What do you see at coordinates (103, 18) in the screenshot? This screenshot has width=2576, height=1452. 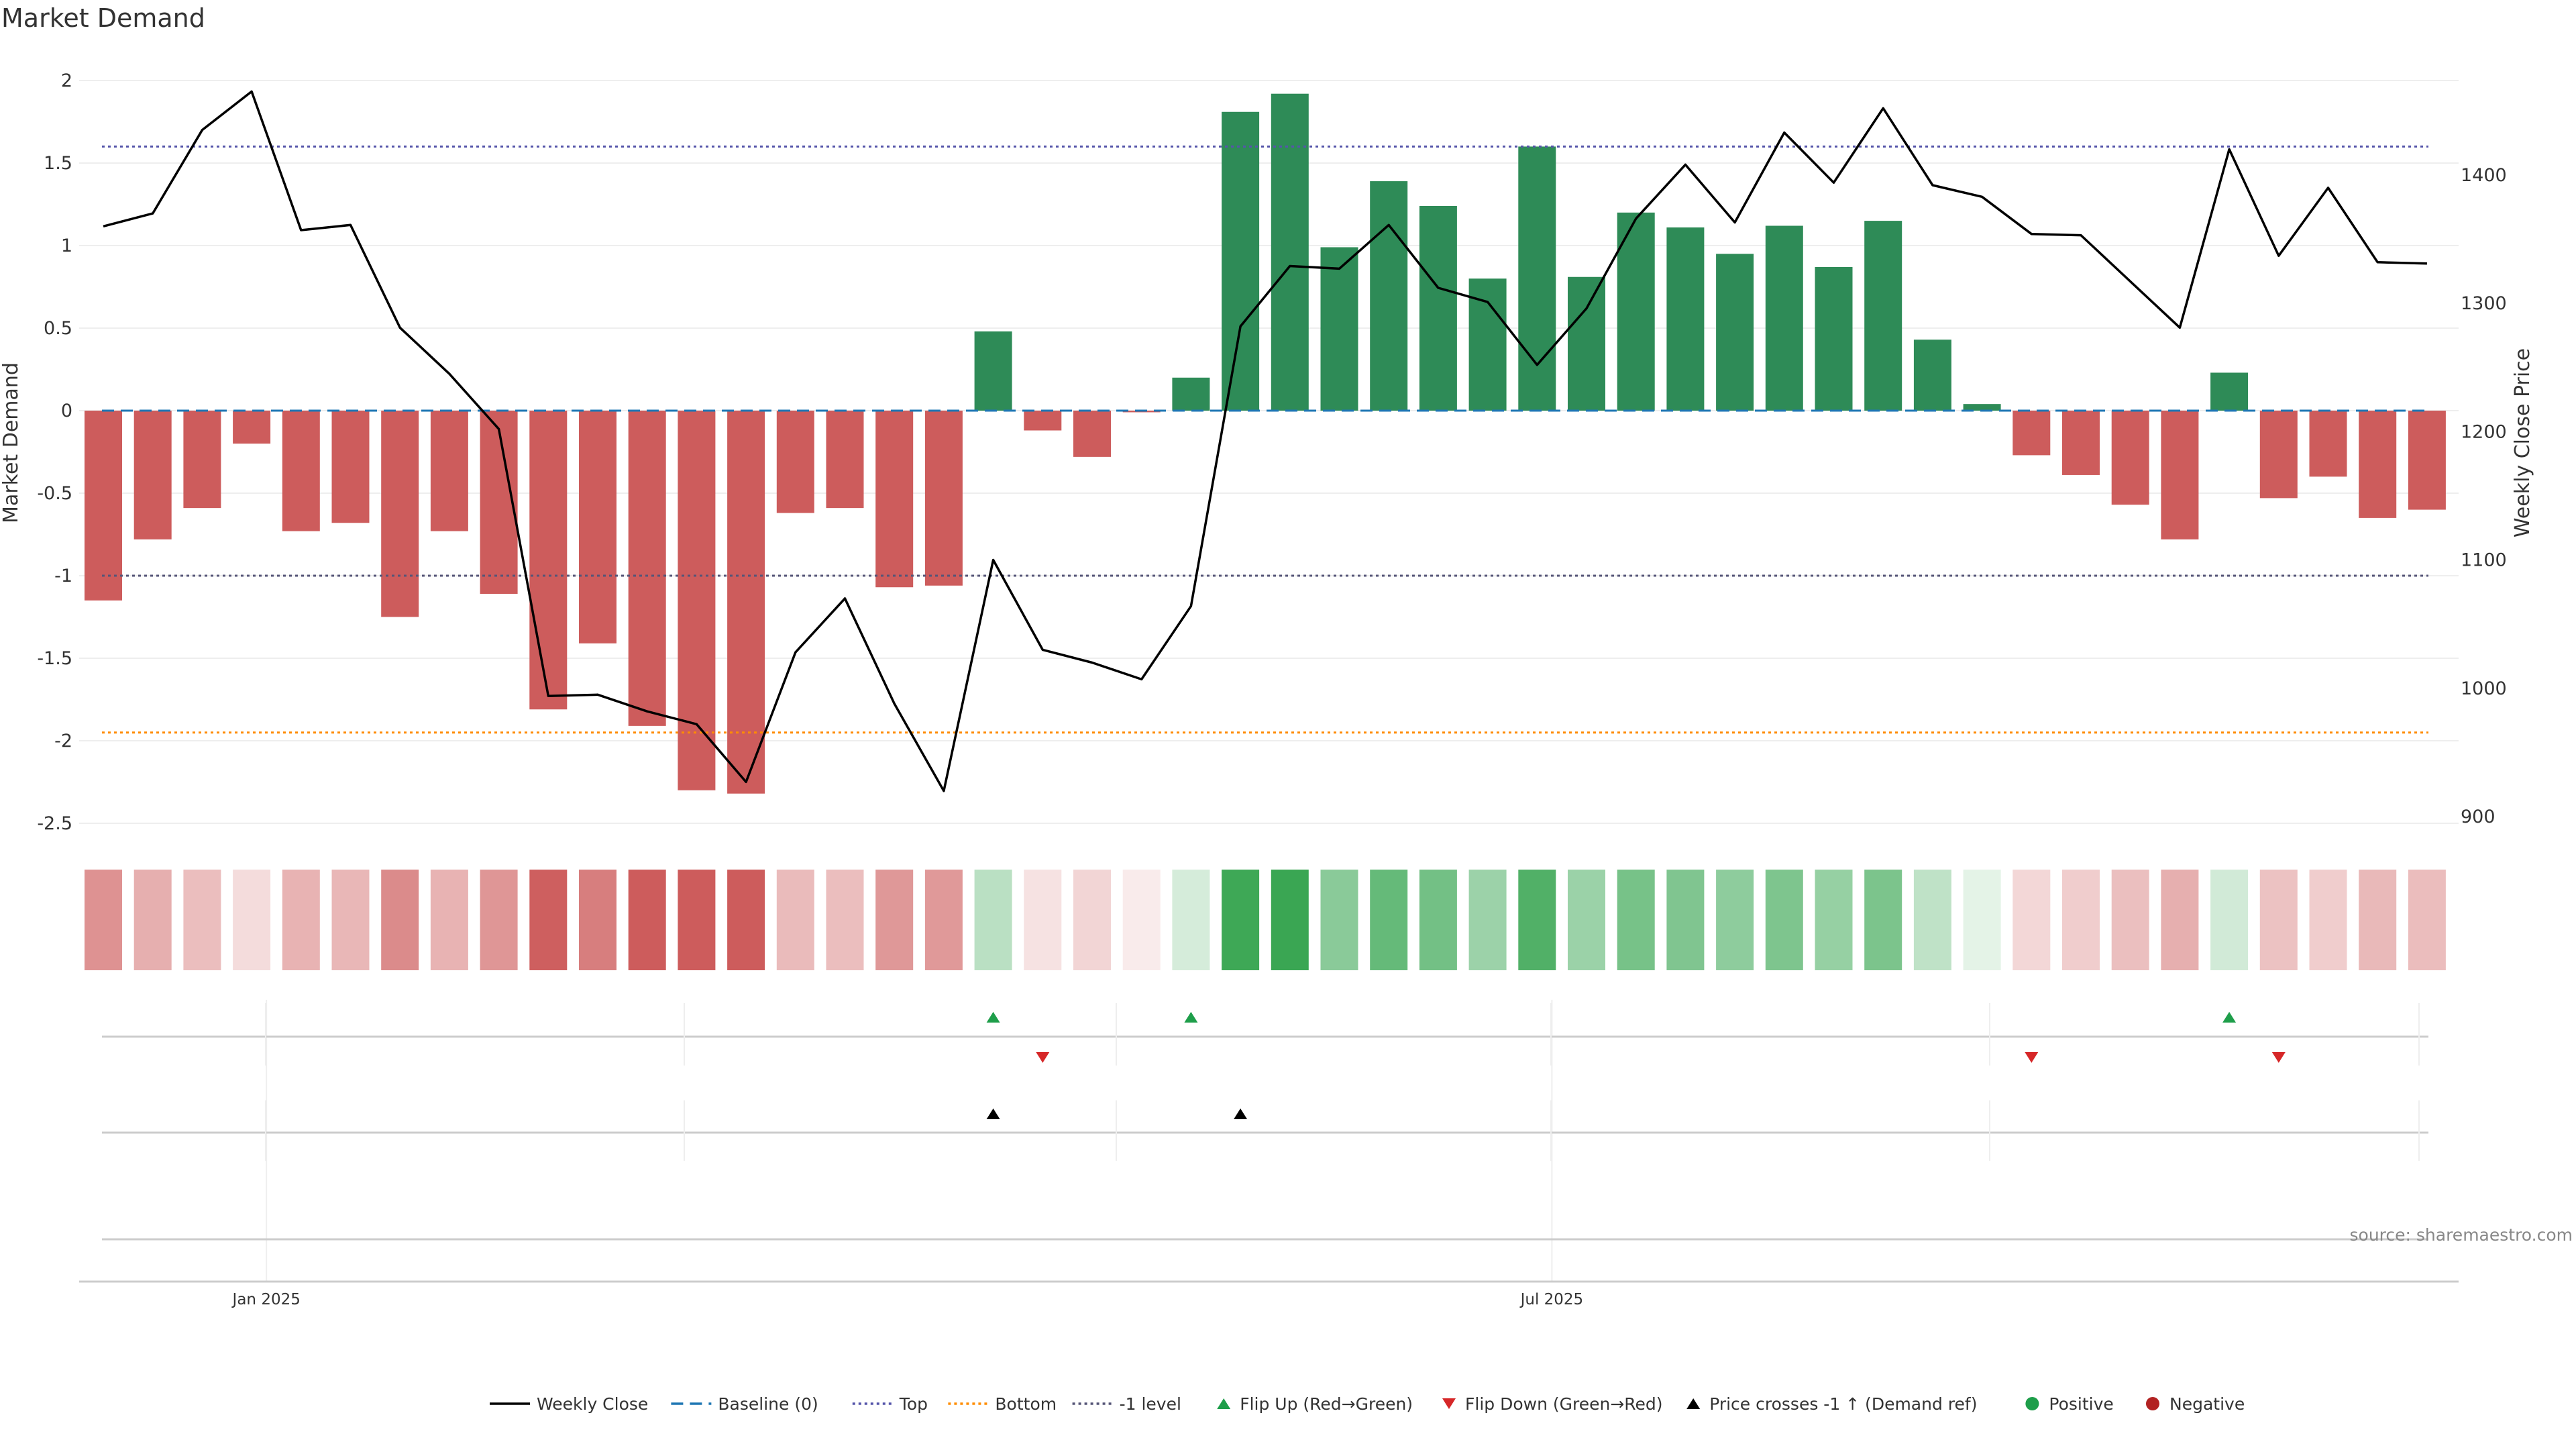 I see `chart-title: Market Demand` at bounding box center [103, 18].